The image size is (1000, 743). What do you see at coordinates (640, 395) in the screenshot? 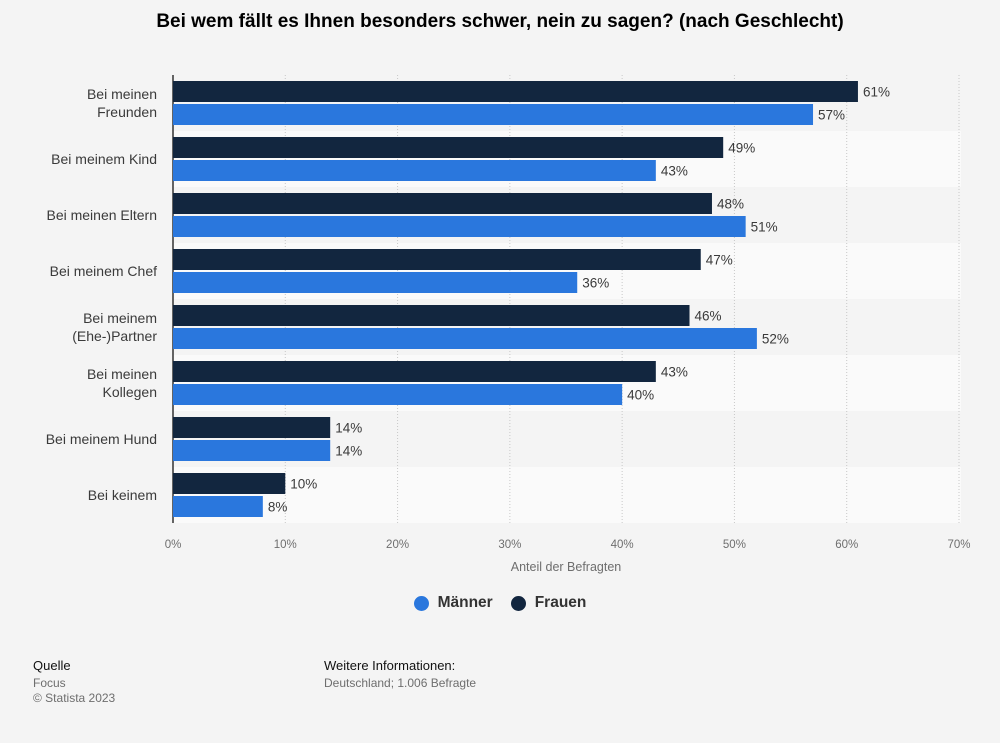
I see `data-label: 40%` at bounding box center [640, 395].